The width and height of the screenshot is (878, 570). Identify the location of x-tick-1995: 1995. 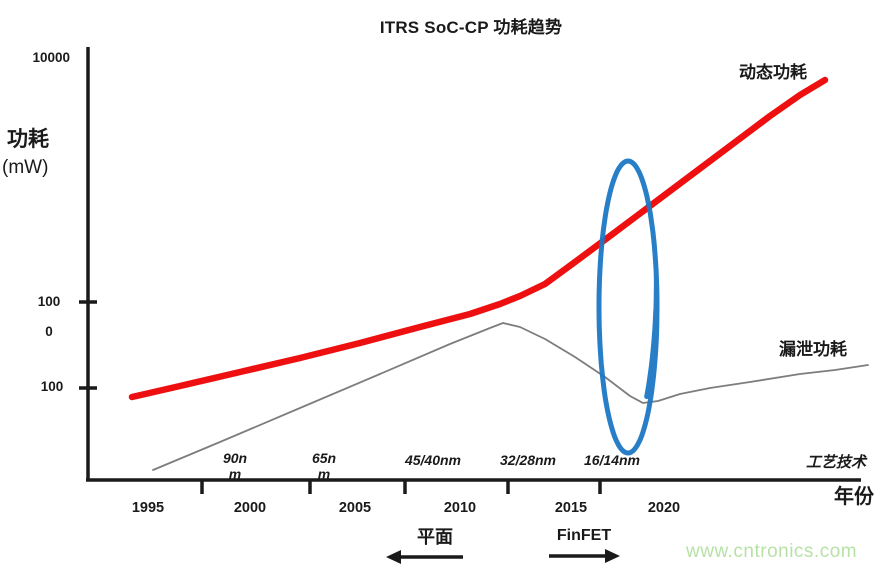
(148, 508).